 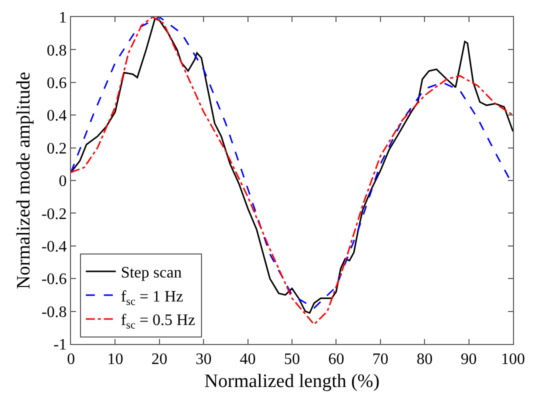 What do you see at coordinates (56, 83) in the screenshot?
I see `y-tick-label: 0.6` at bounding box center [56, 83].